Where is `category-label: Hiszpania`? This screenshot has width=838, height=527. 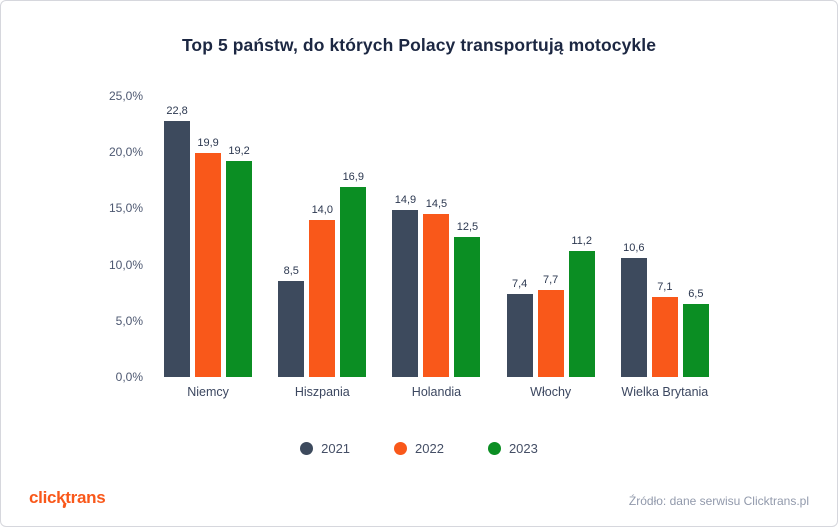 category-label: Hiszpania is located at coordinates (322, 392).